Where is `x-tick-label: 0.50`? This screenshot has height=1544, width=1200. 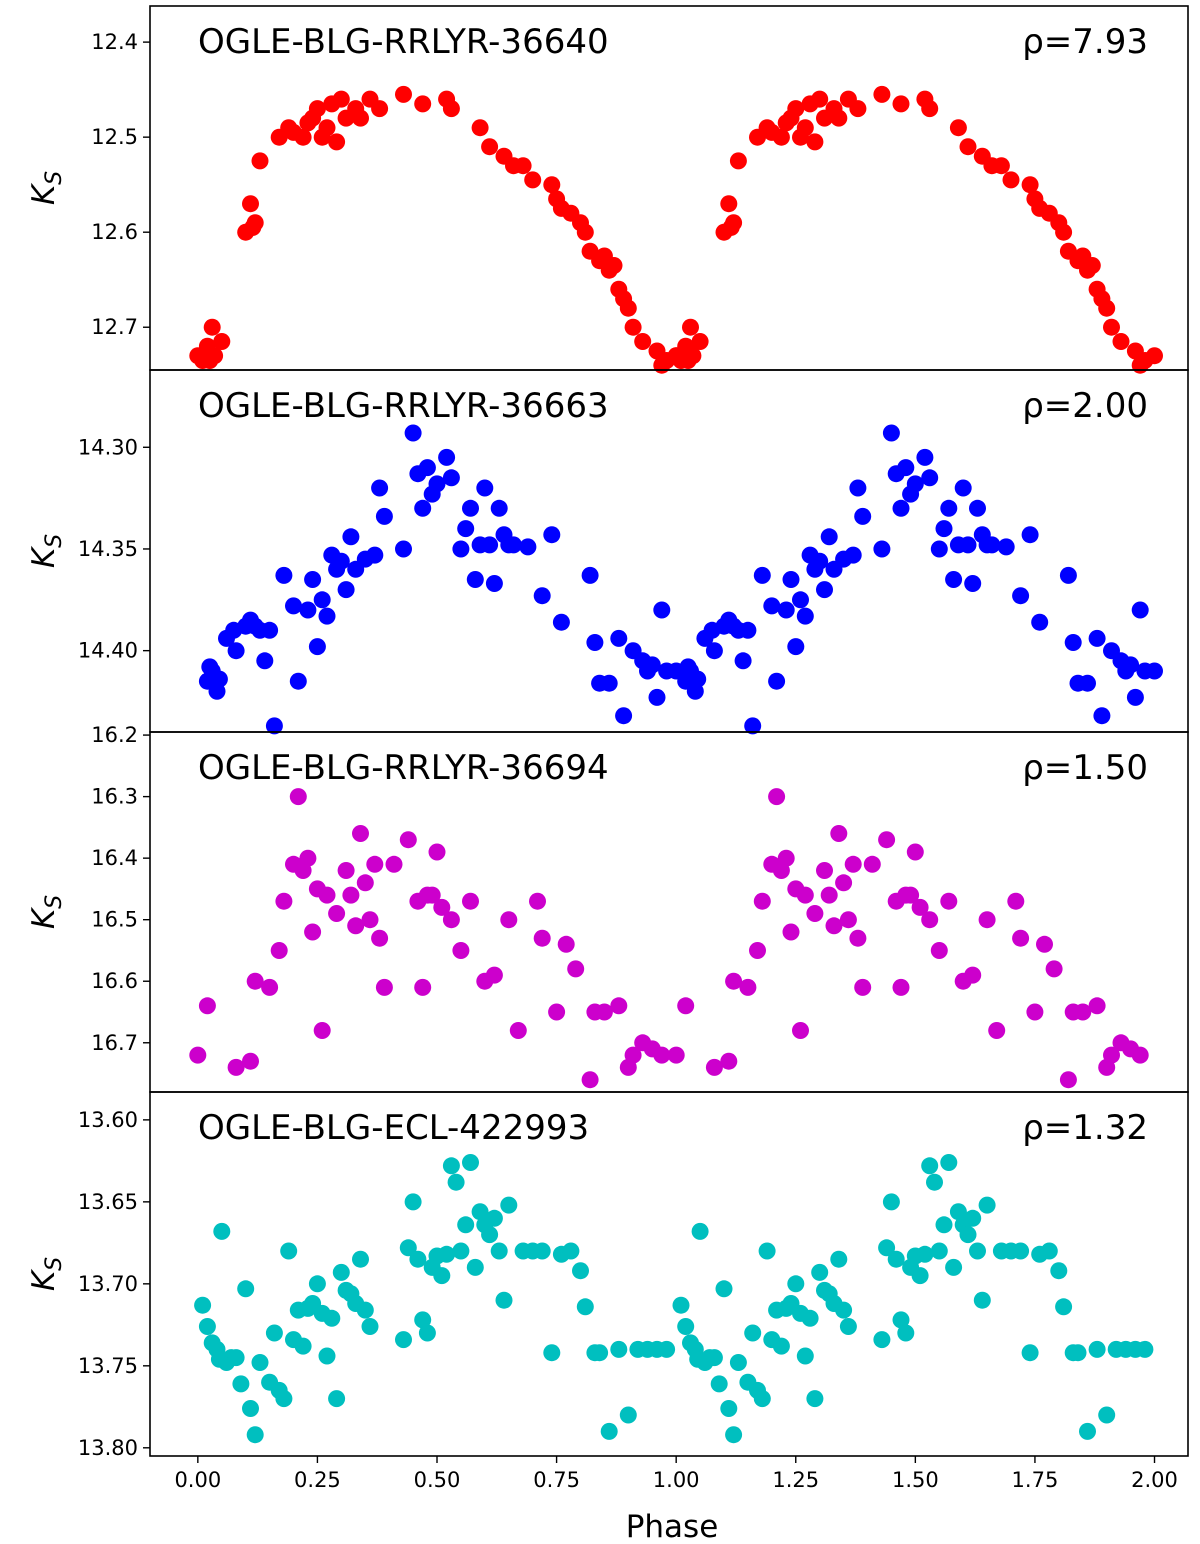 x-tick-label: 0.50 is located at coordinates (437, 1480).